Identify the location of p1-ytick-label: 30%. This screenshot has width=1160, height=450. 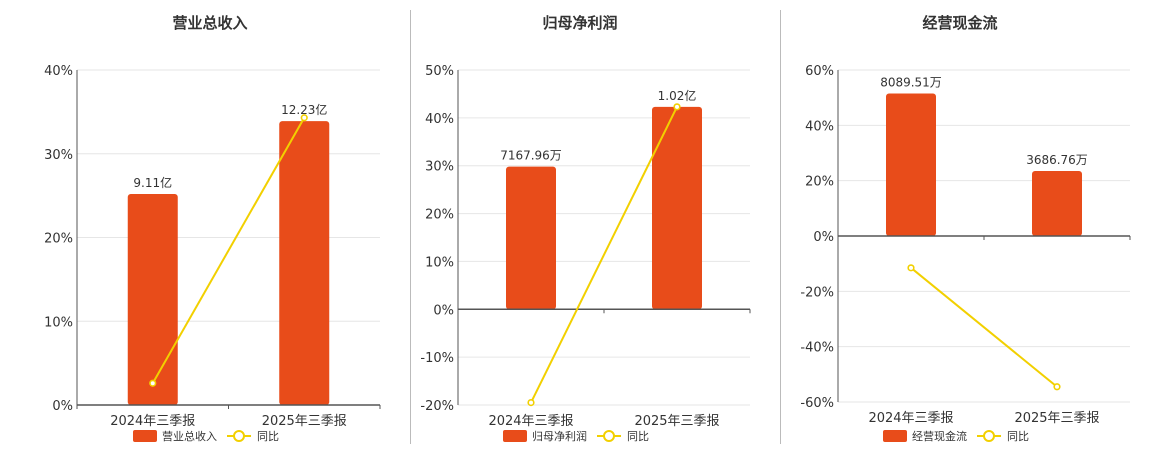
(58, 155).